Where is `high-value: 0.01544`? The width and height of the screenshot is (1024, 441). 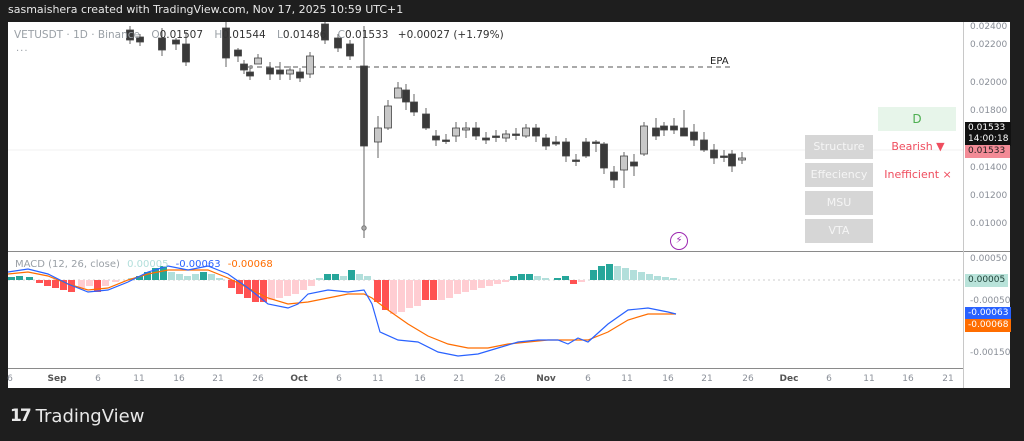 high-value: 0.01544 is located at coordinates (244, 35).